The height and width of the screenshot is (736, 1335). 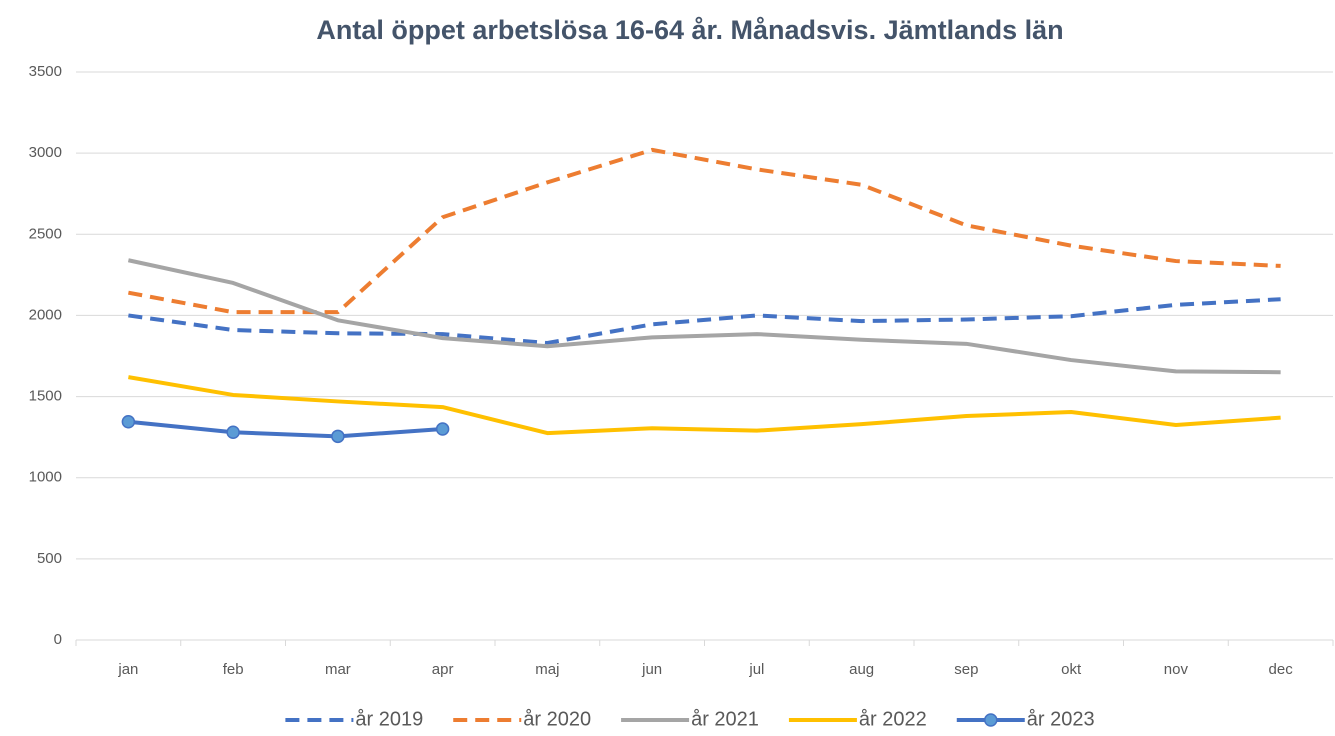 I want to click on x-tick-label: aug, so click(x=861, y=669).